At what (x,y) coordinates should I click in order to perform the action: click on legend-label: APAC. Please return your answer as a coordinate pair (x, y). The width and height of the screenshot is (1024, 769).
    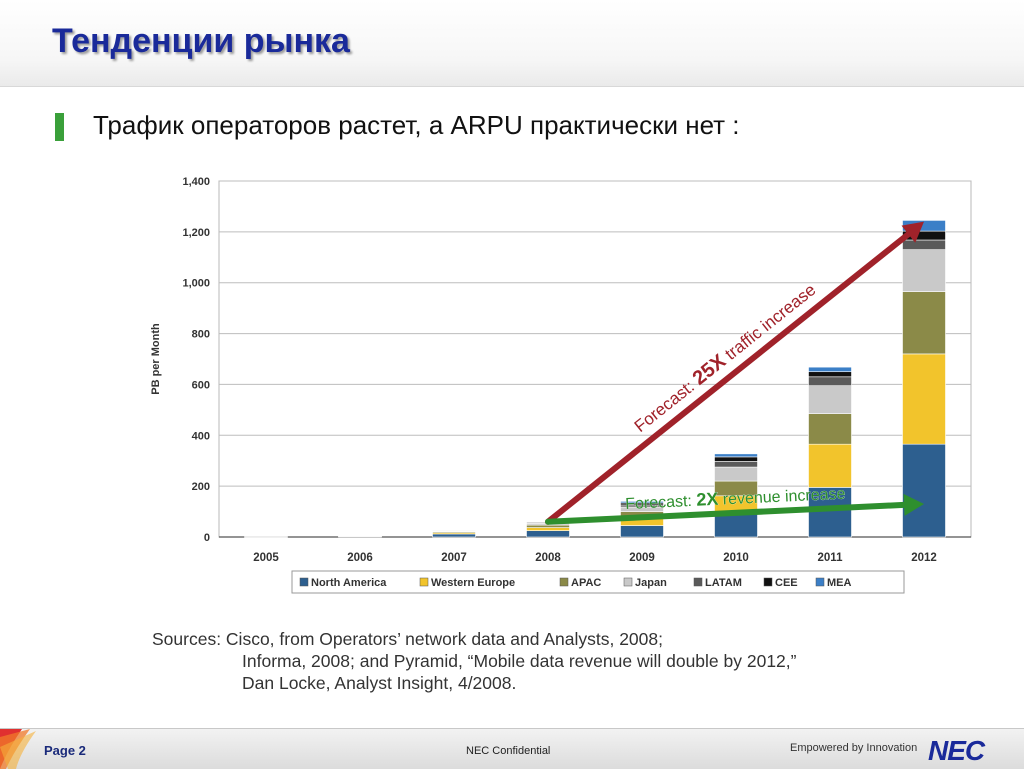
    Looking at the image, I should click on (586, 583).